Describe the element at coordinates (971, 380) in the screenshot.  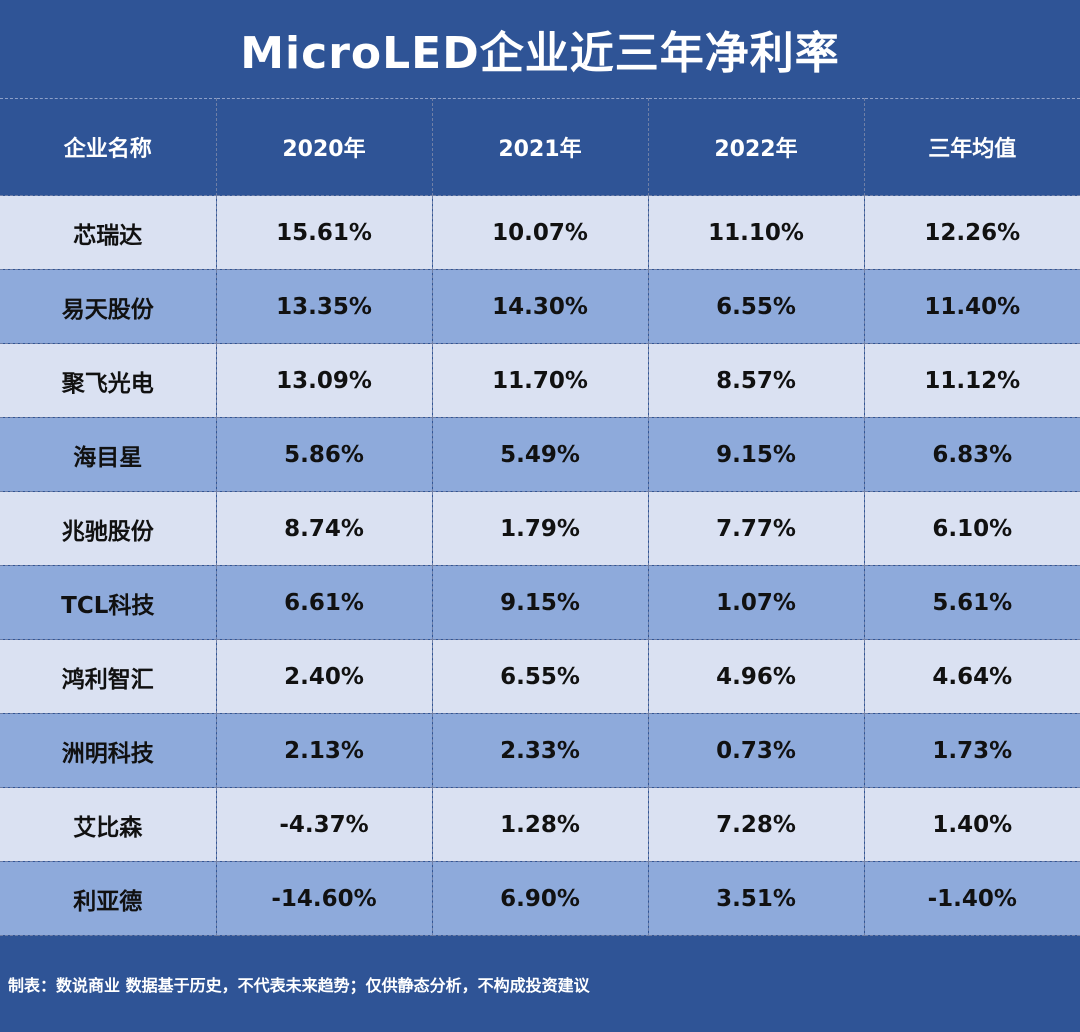
I see `cell-average: 11.12%` at that location.